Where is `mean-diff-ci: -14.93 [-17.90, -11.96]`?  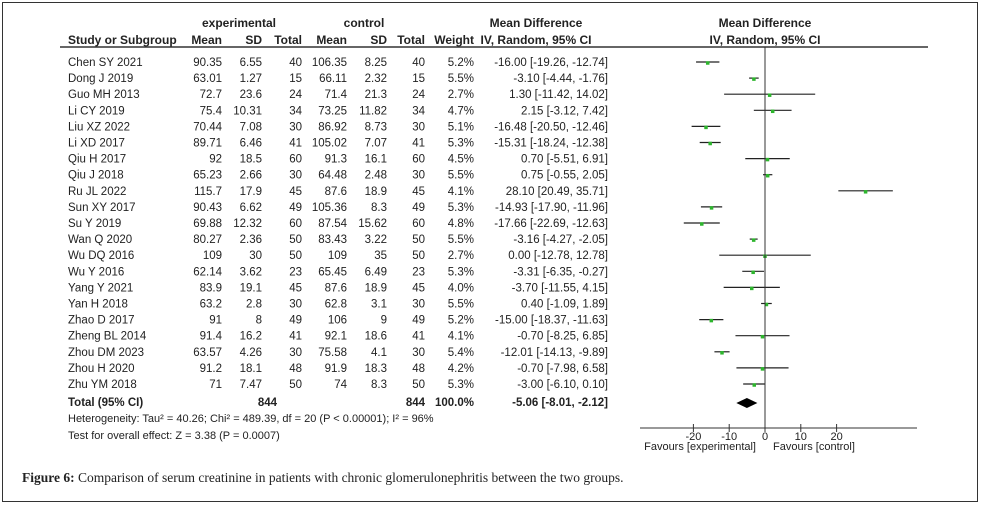
mean-diff-ci: -14.93 [-17.90, -11.96] is located at coordinates (551, 208).